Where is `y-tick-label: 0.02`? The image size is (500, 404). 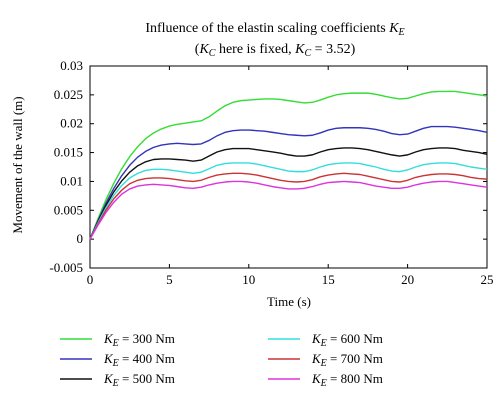 y-tick-label: 0.02 is located at coordinates (71, 123).